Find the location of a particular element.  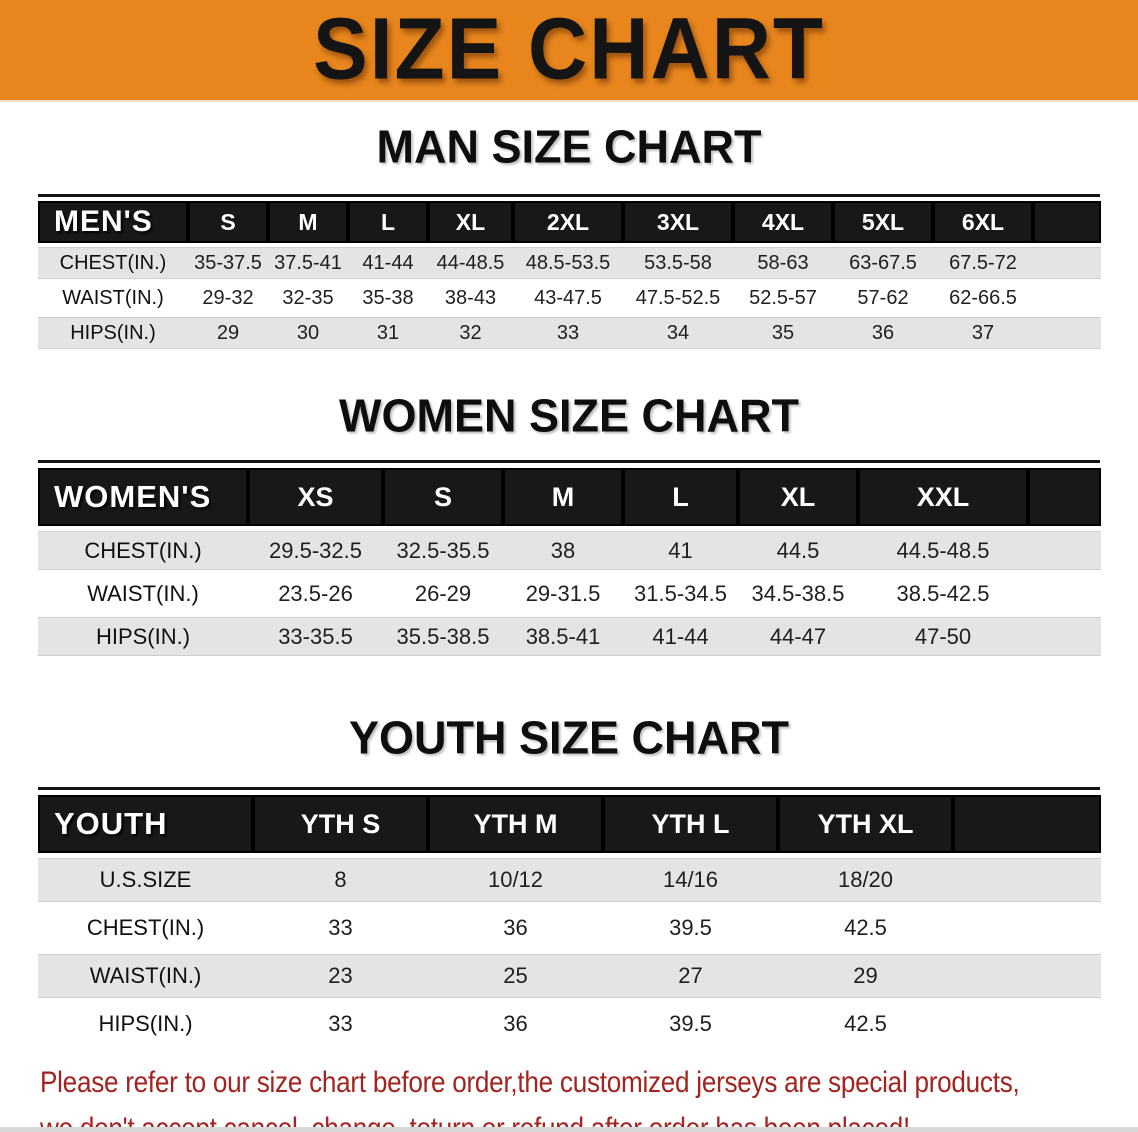

size-value: 8 is located at coordinates (340, 880).